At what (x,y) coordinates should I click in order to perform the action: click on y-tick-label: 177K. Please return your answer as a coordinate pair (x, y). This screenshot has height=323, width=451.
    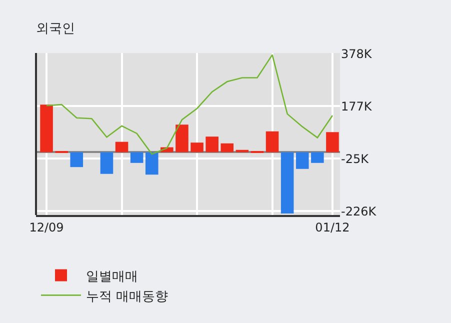
    Looking at the image, I should click on (357, 106).